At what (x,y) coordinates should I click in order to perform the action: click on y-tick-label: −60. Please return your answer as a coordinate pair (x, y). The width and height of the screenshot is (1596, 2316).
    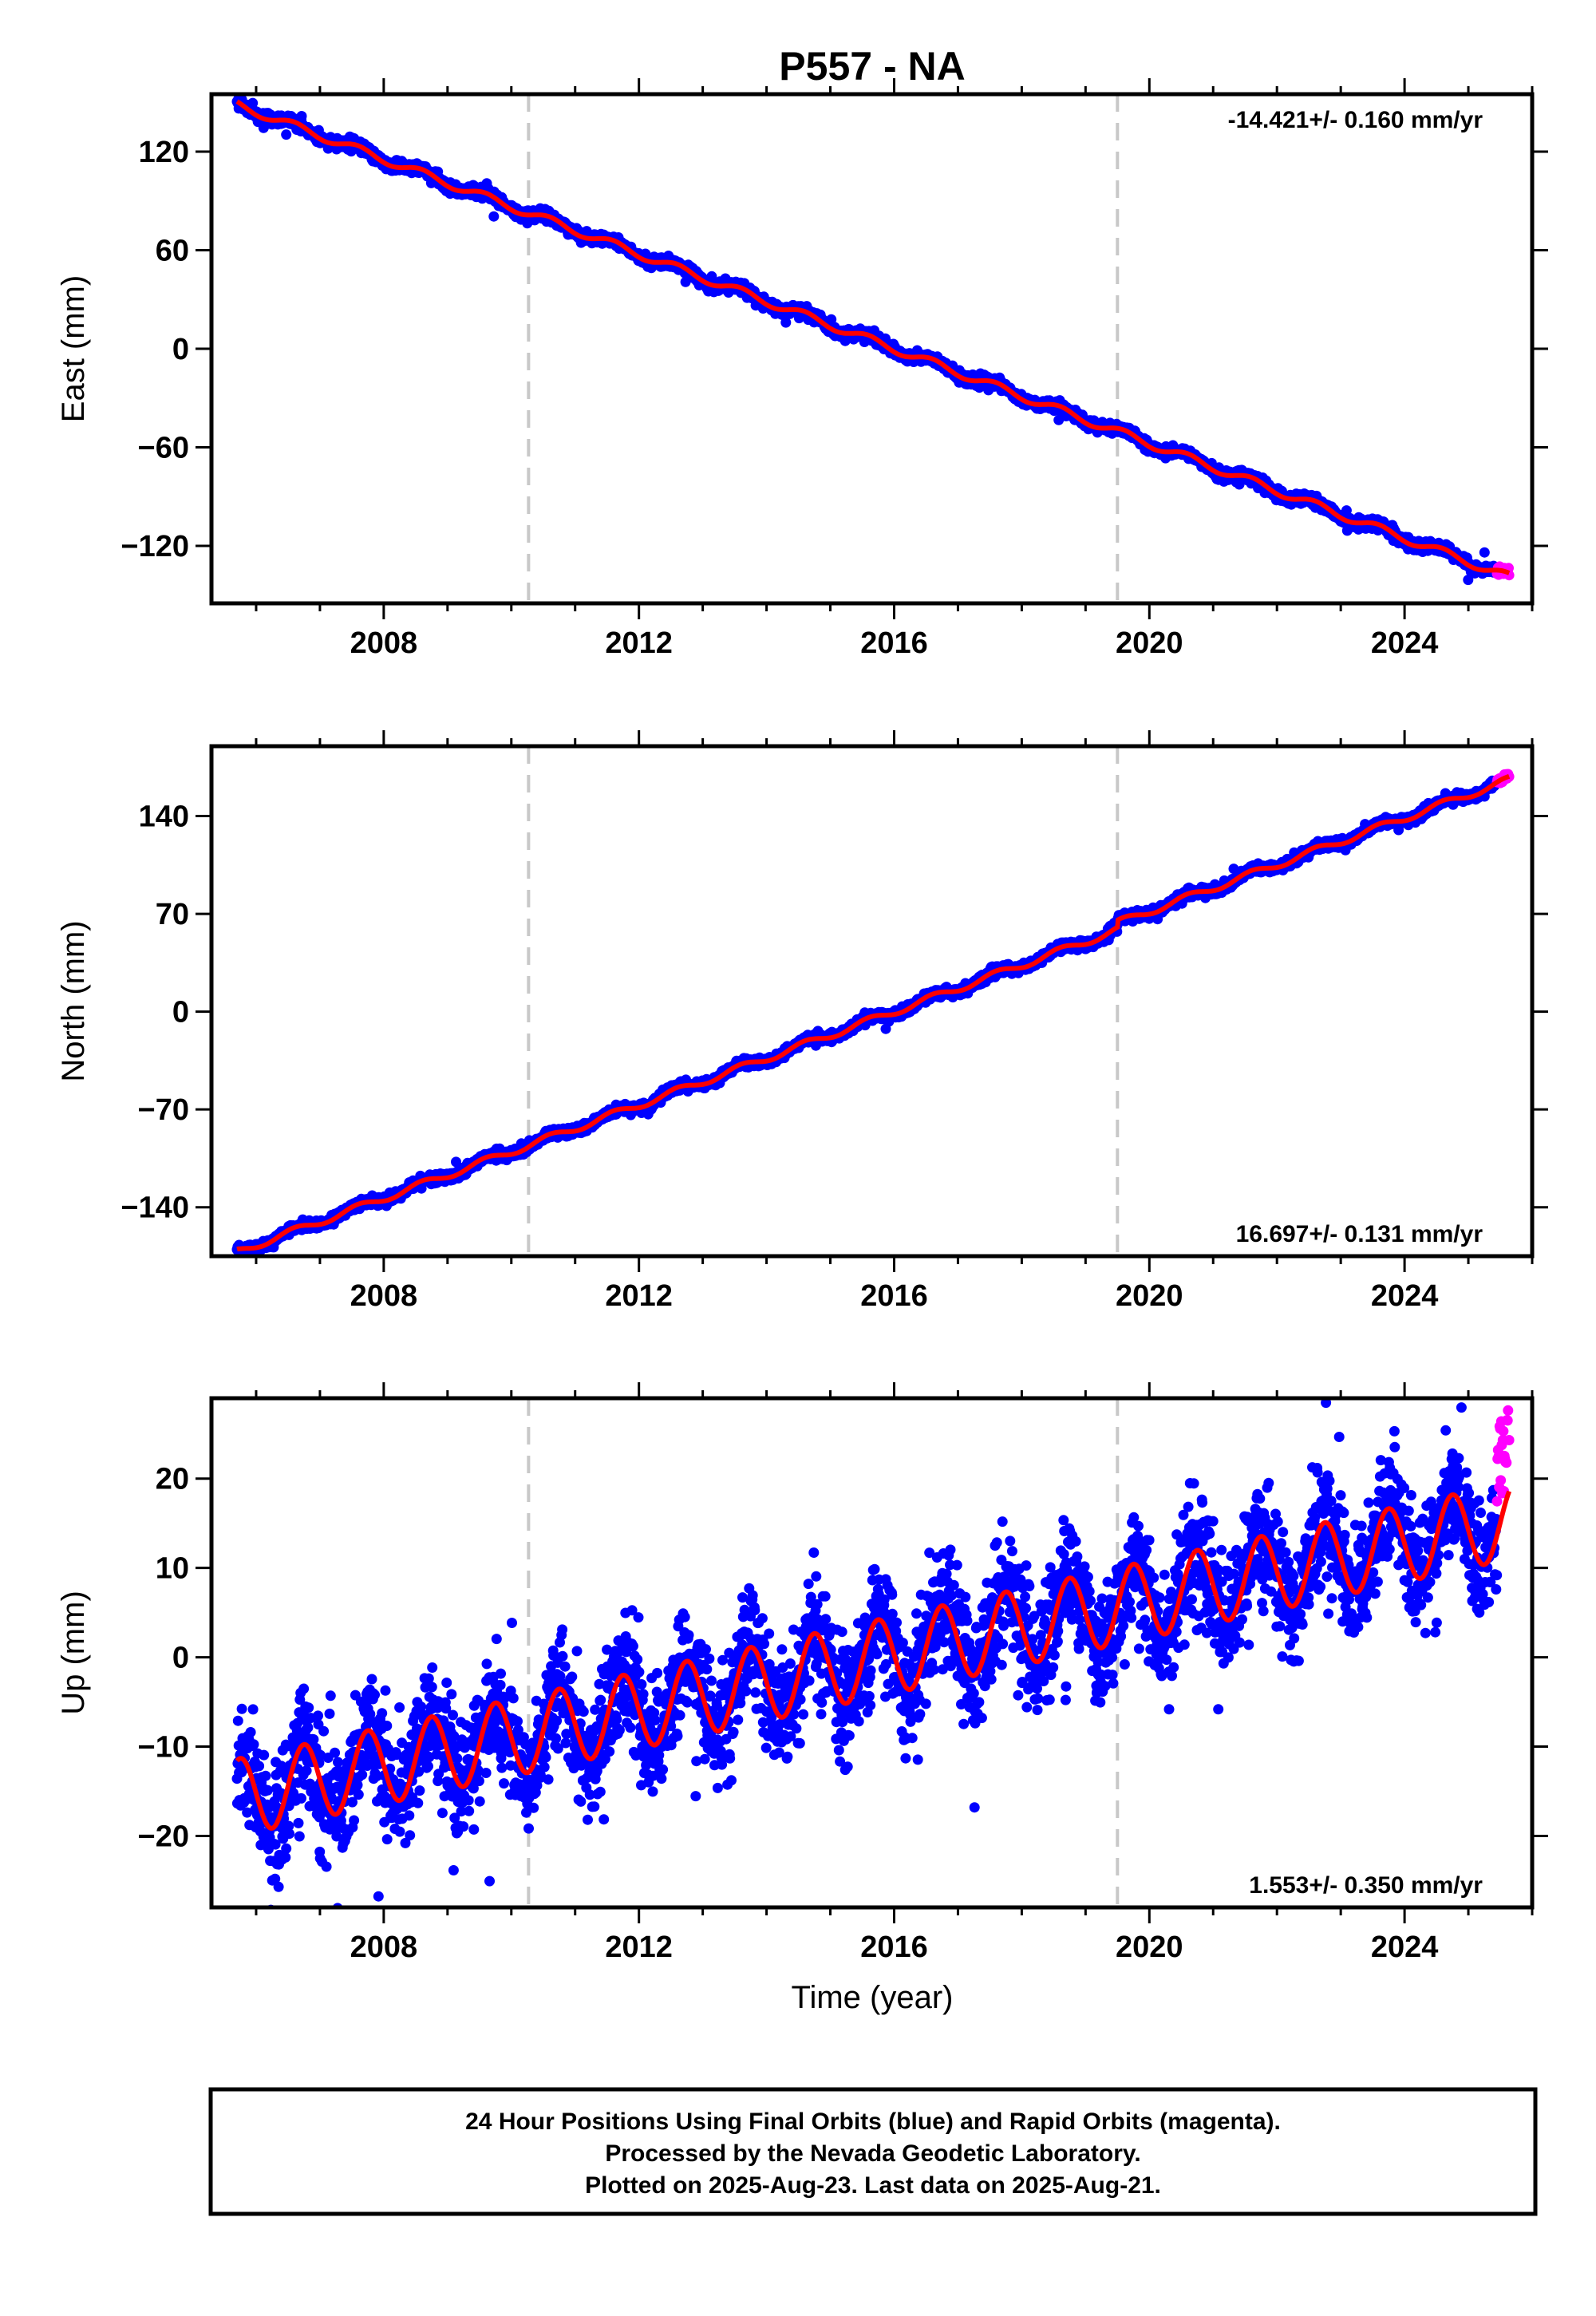
    Looking at the image, I should click on (163, 448).